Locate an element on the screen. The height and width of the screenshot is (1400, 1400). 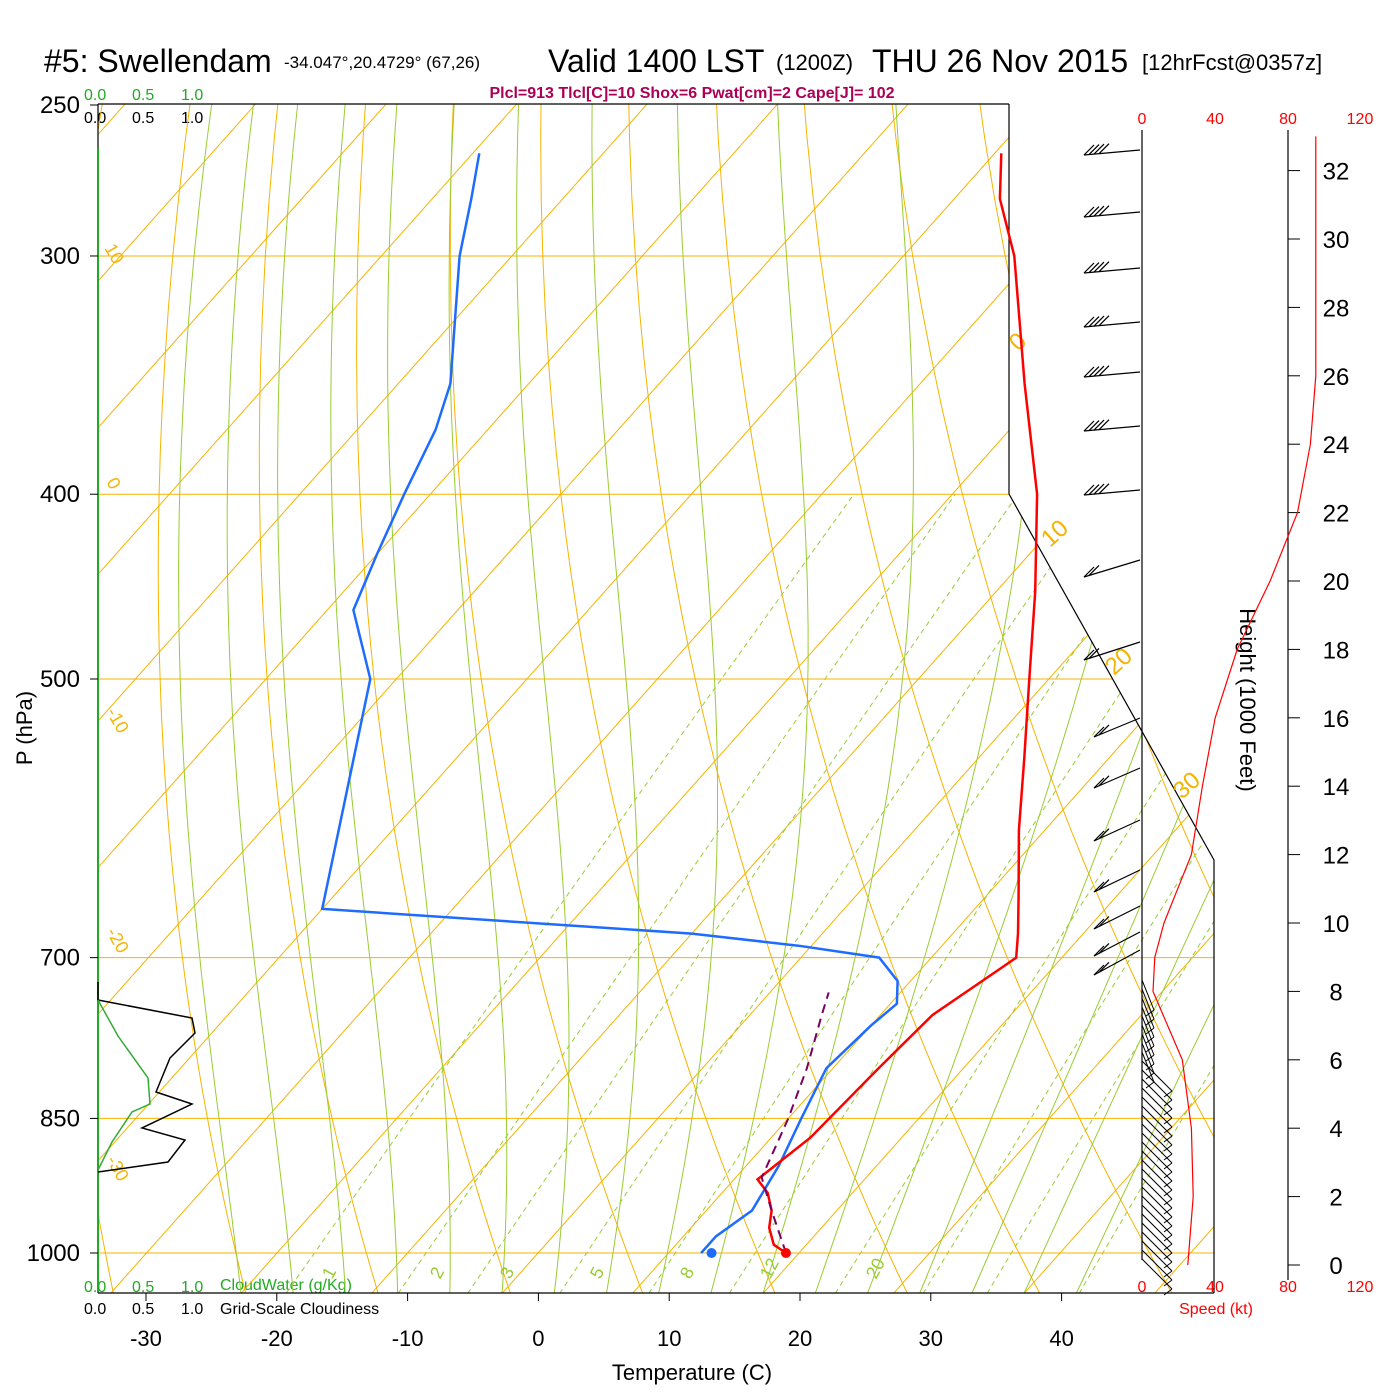
pressure-tick-label: 850 is located at coordinates (60, 1118).